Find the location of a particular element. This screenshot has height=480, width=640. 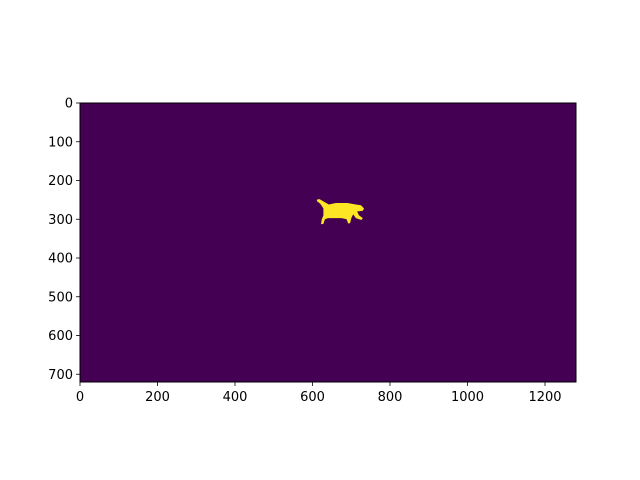

x-tick-label: 600 is located at coordinates (312, 397).